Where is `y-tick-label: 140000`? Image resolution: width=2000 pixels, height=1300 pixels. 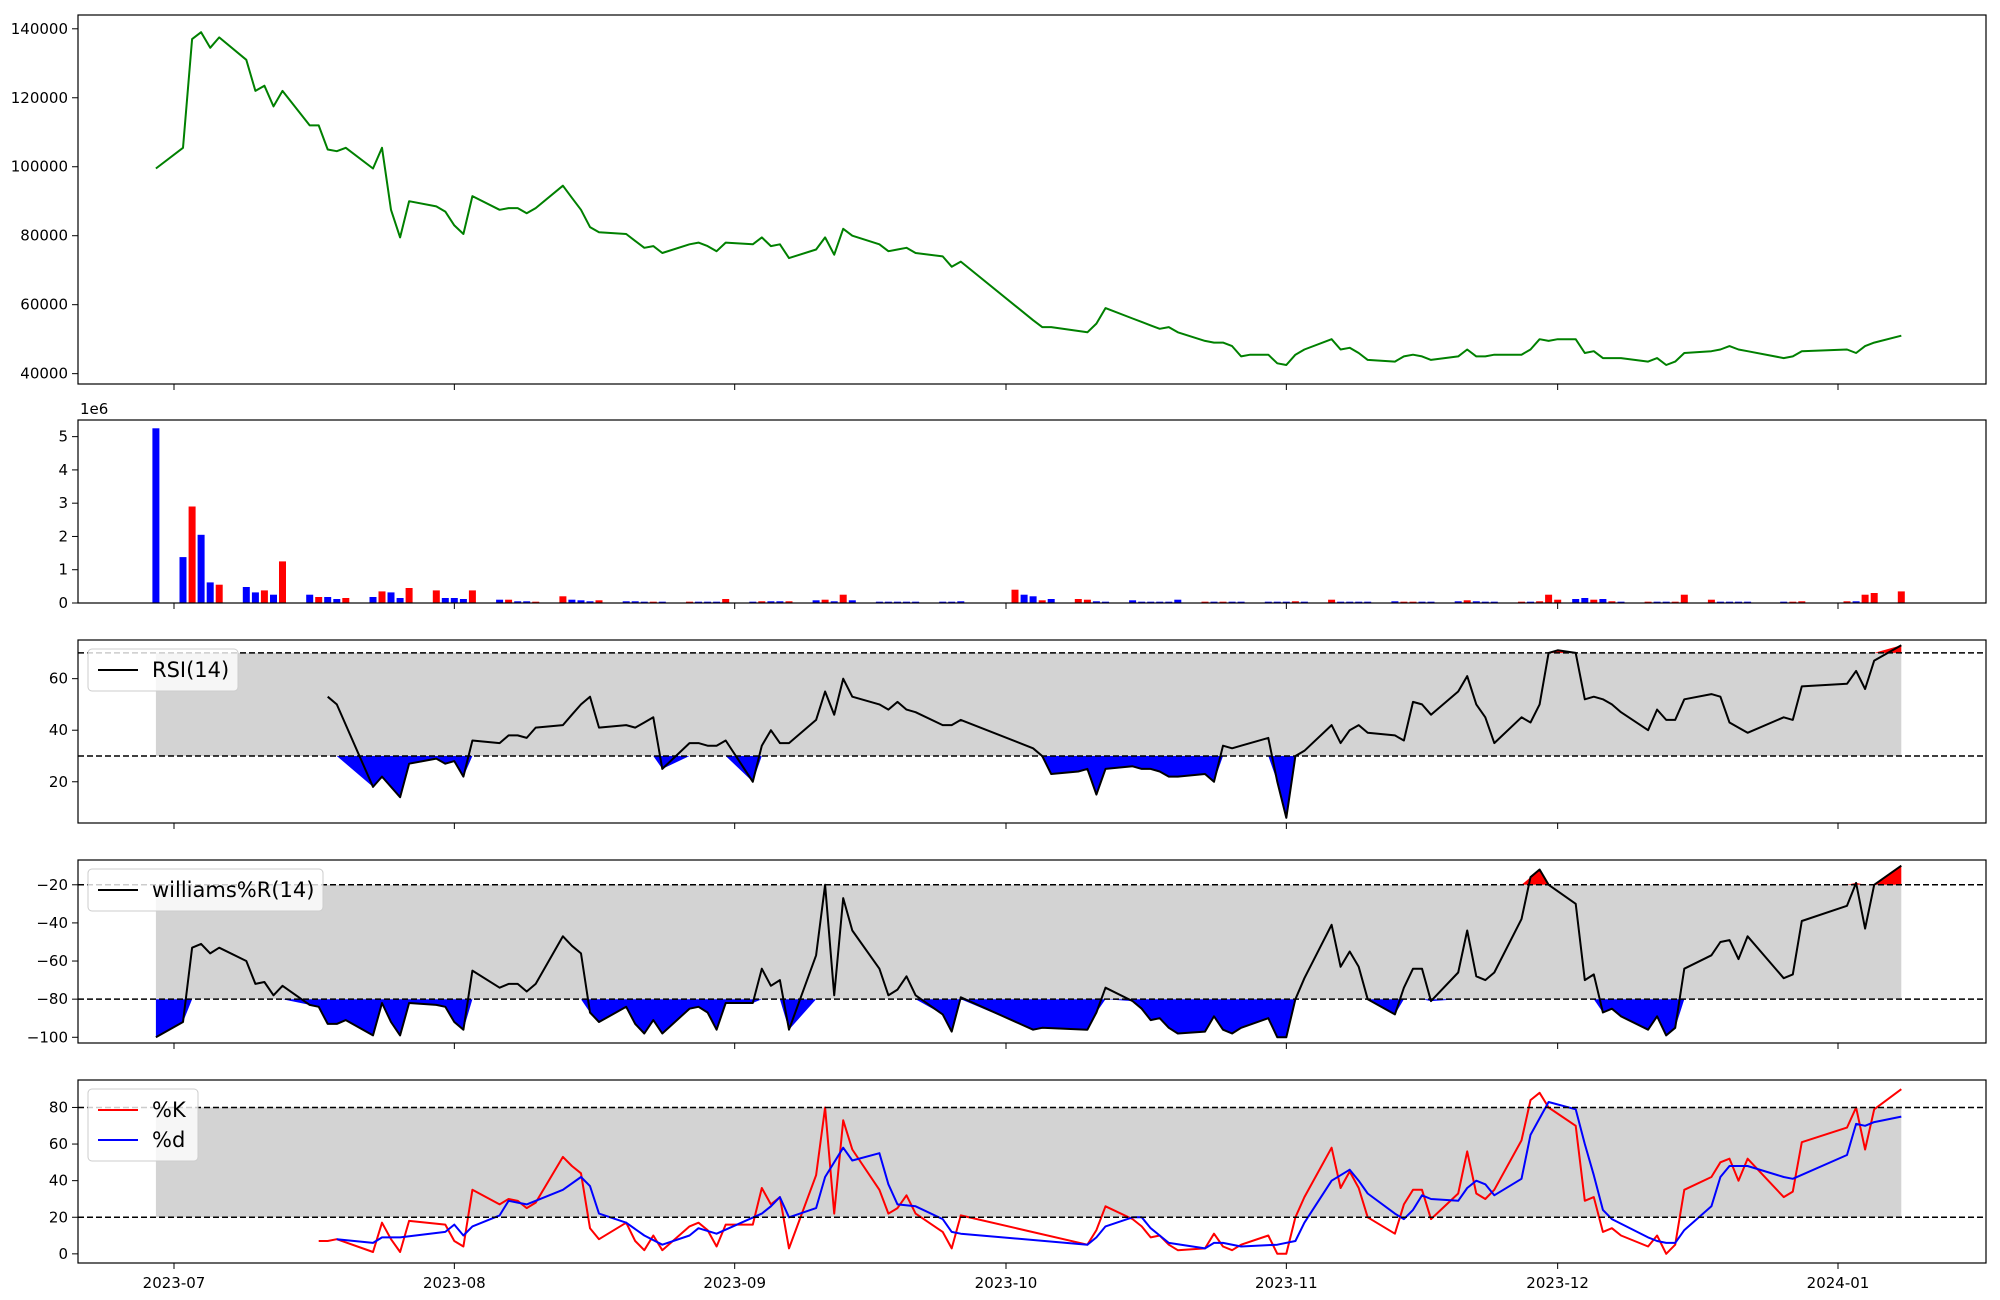 y-tick-label: 140000 is located at coordinates (39, 29).